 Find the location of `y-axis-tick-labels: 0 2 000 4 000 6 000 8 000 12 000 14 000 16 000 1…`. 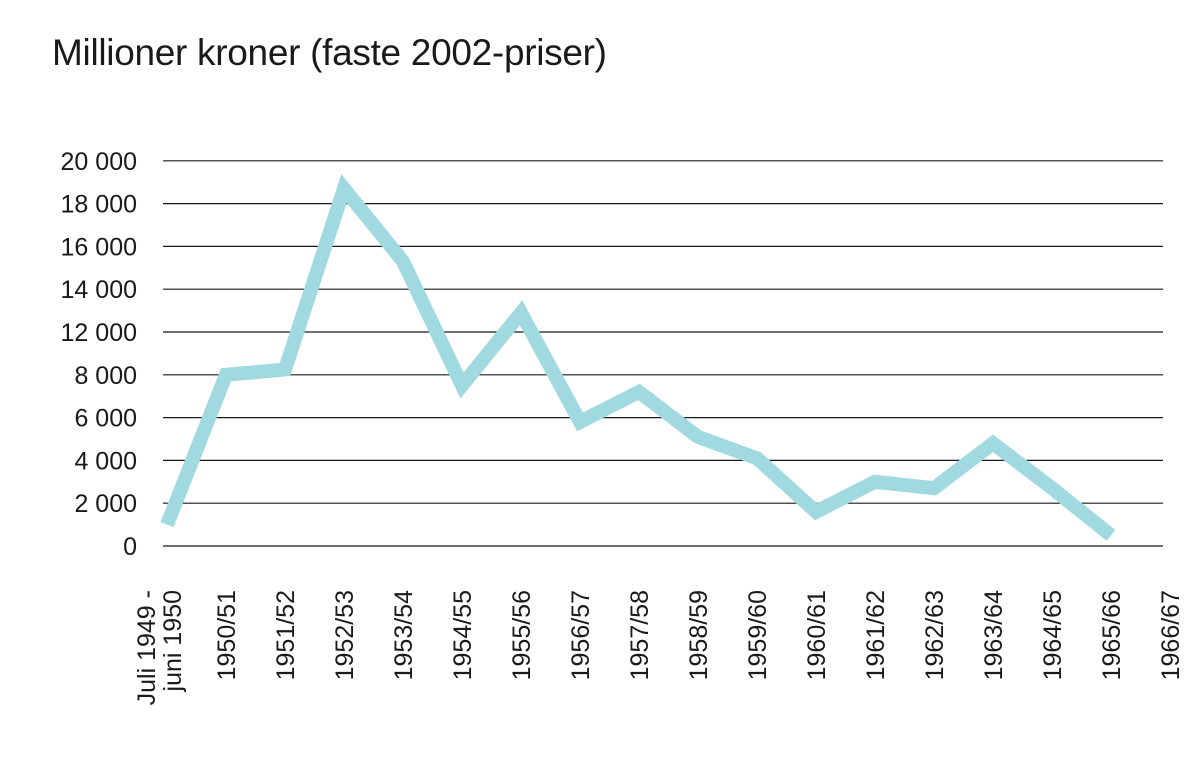

y-axis-tick-labels: 0 2 000 4 000 6 000 8 000 12 000 14 000 16 000 1… is located at coordinates (99, 354).